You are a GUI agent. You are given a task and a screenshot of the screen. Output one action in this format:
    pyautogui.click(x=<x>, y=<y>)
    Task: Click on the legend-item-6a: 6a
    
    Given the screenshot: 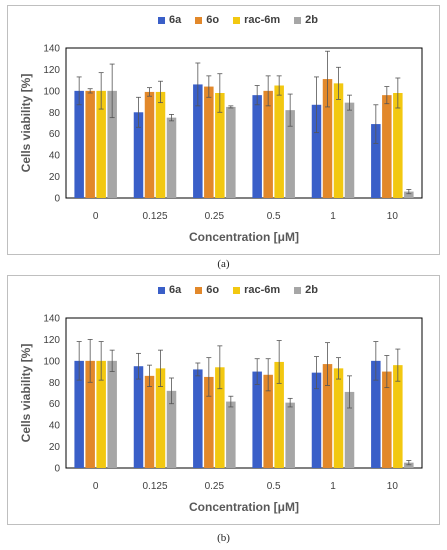 What is the action you would take?
    pyautogui.click(x=169, y=20)
    